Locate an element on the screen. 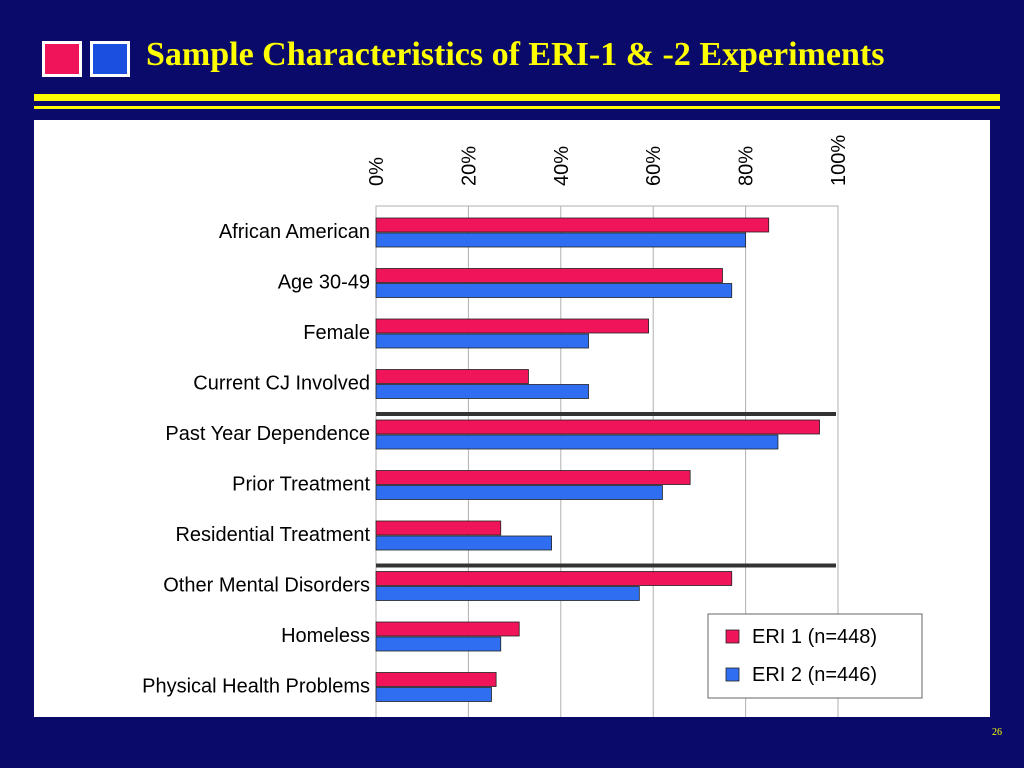 This screenshot has width=1024, height=768. category-label: Past Year Dependence is located at coordinates (267, 434).